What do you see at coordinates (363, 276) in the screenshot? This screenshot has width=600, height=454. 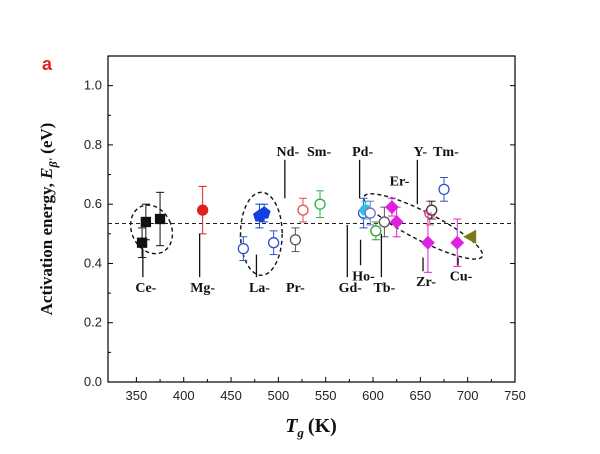 I see `group-label: Ho-` at bounding box center [363, 276].